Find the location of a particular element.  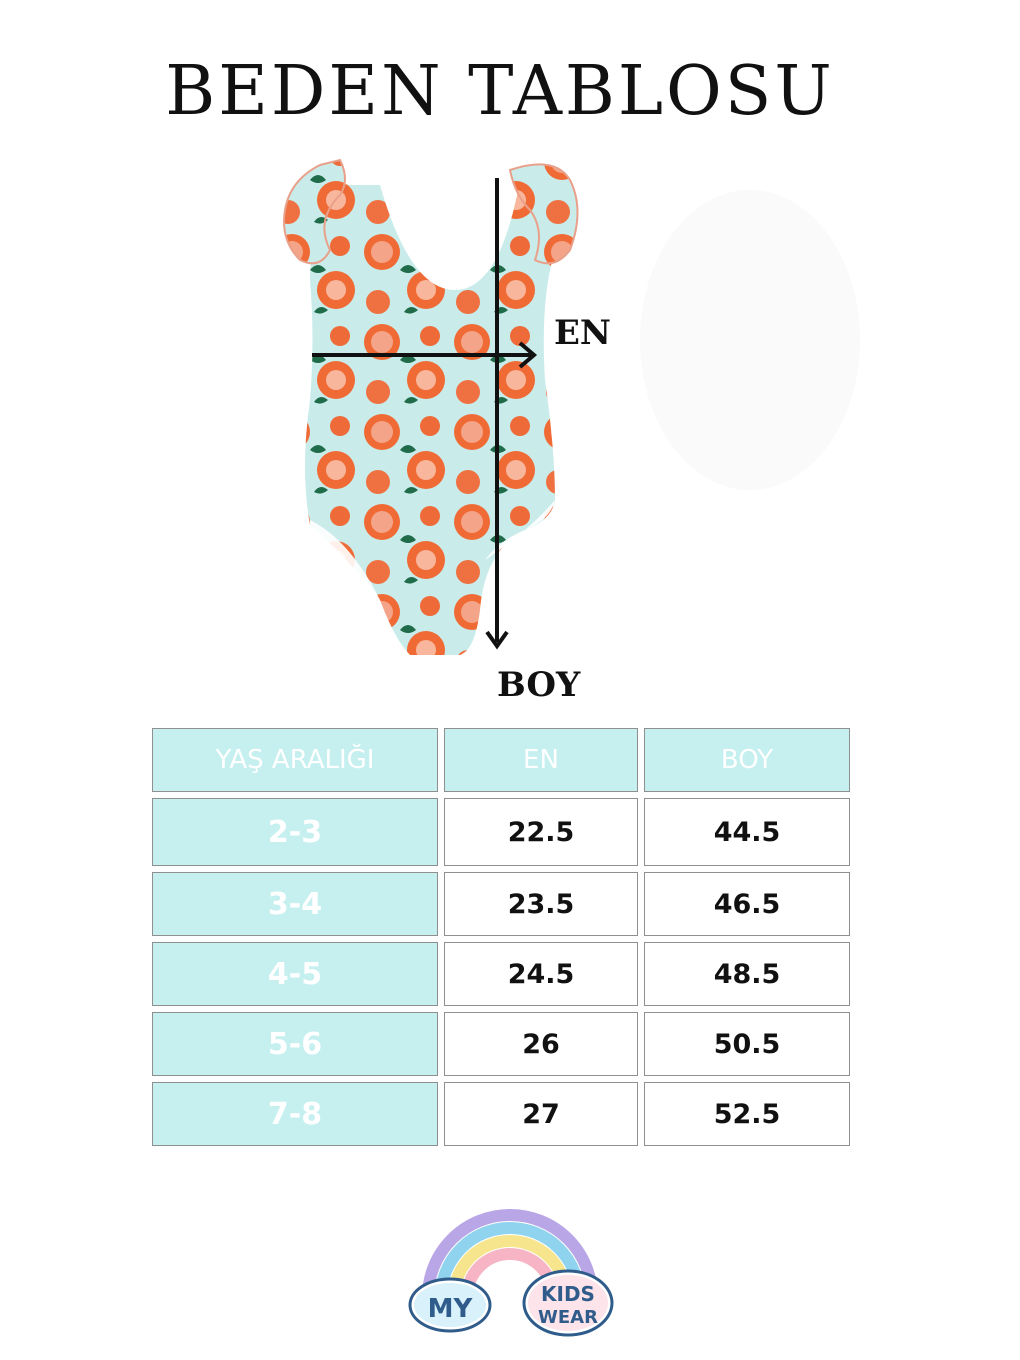

width-cell: 26 is located at coordinates (541, 1044).